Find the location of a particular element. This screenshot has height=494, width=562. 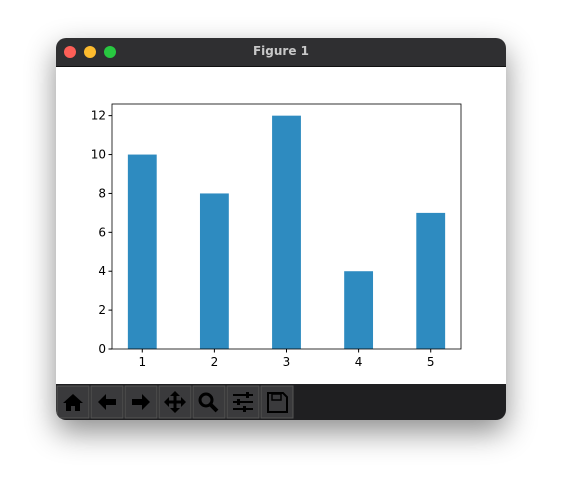

y-tick-label: 6 is located at coordinates (102, 232).